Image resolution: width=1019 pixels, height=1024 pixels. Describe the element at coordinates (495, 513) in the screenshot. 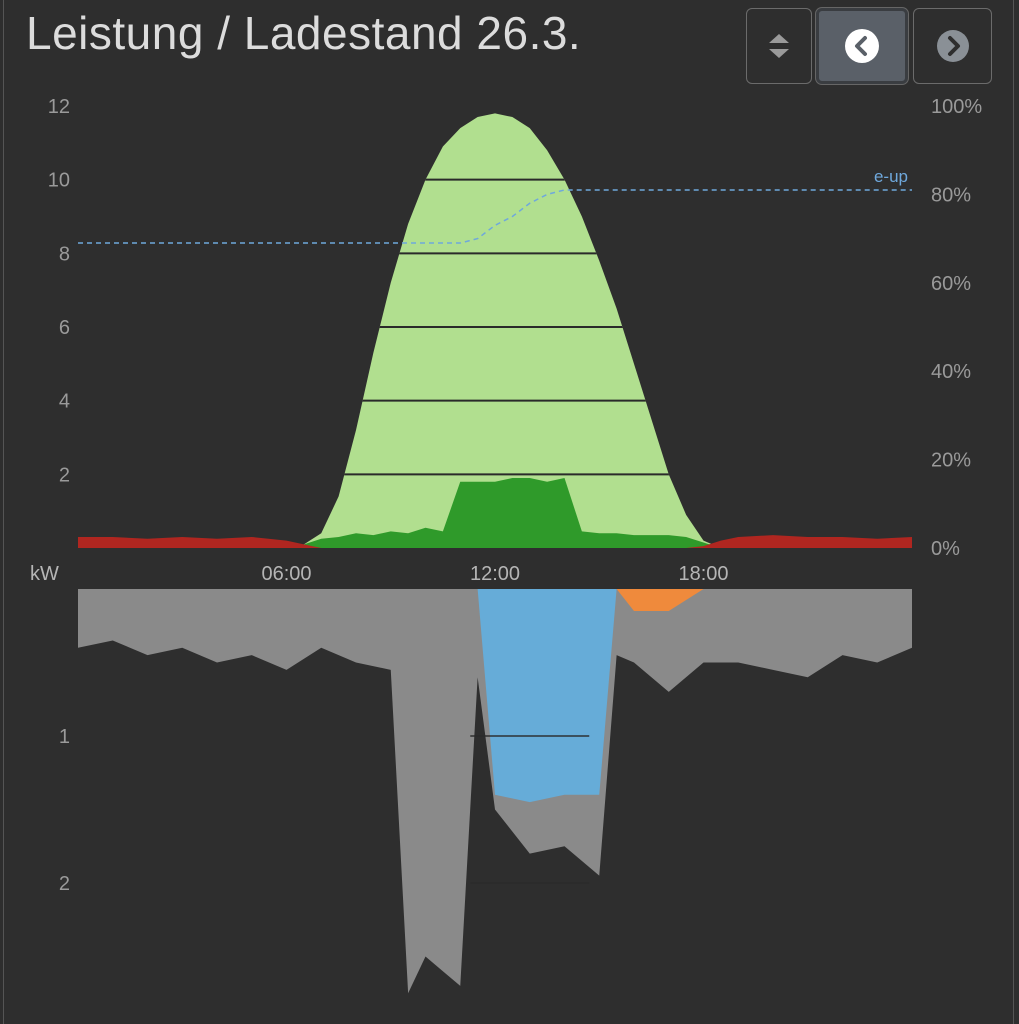

I see `self-consumption-area` at that location.